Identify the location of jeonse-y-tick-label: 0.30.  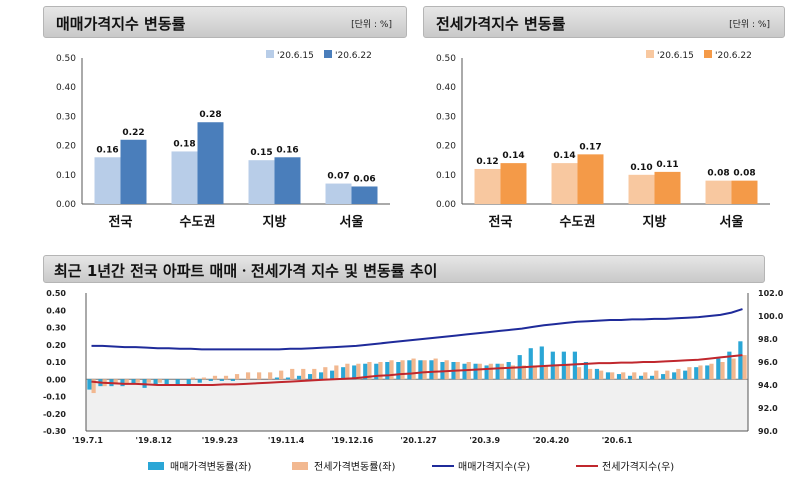
(446, 117).